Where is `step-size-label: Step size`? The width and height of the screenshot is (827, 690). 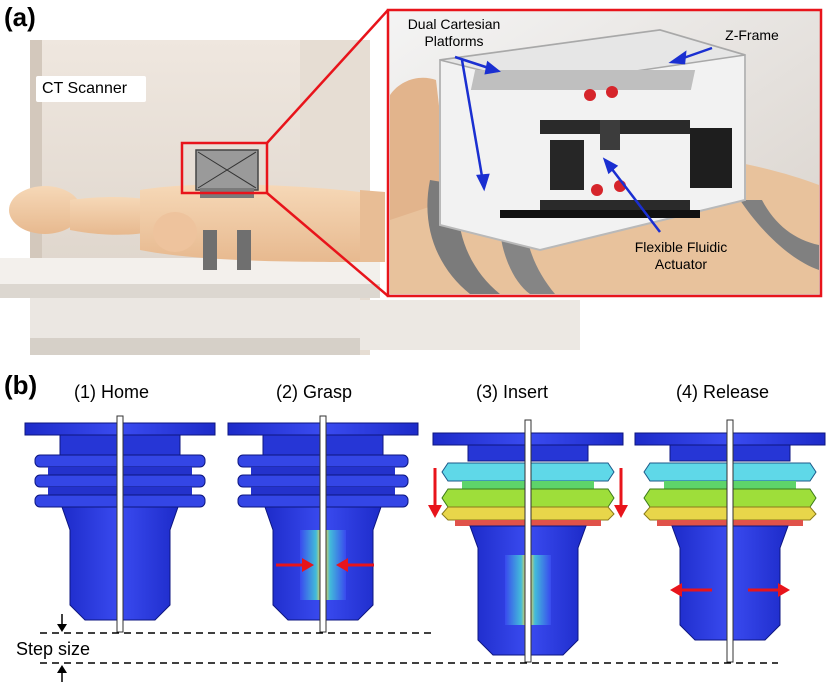 step-size-label: Step size is located at coordinates (53, 649).